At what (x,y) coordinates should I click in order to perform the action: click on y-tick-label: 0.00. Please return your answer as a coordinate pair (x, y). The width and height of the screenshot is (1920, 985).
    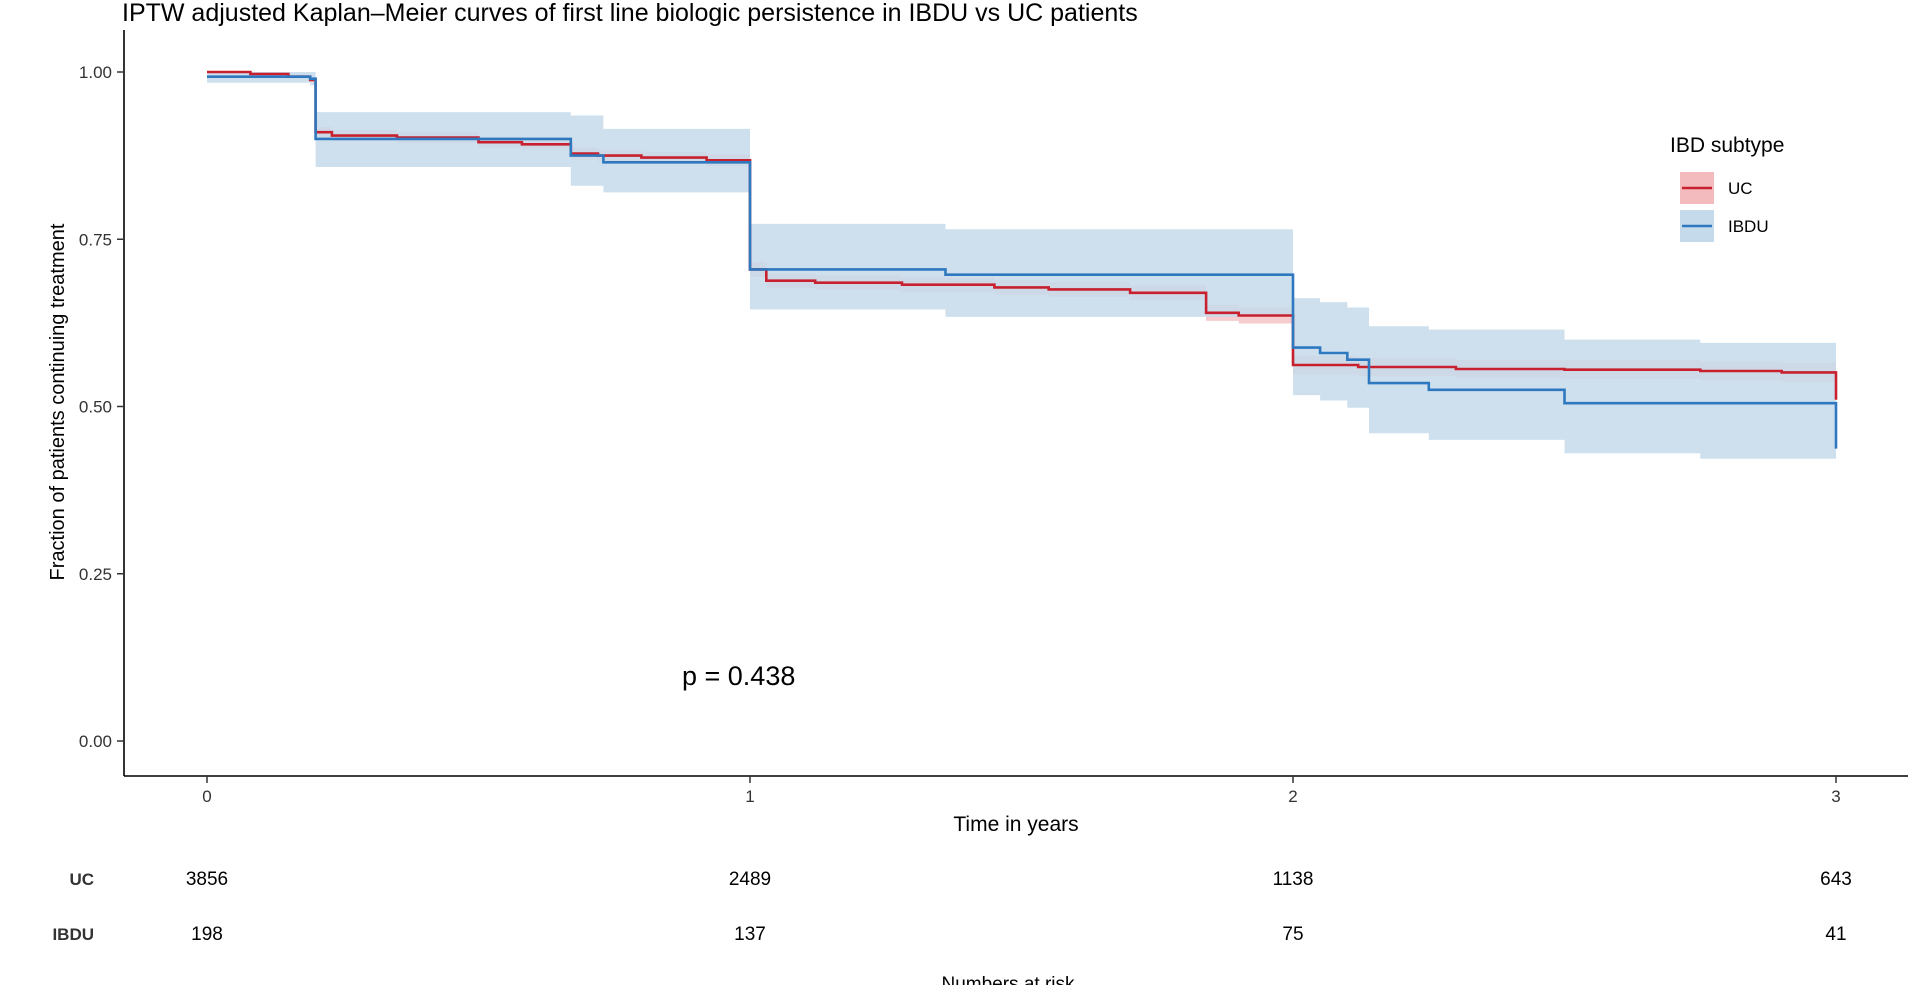
    Looking at the image, I should click on (95, 741).